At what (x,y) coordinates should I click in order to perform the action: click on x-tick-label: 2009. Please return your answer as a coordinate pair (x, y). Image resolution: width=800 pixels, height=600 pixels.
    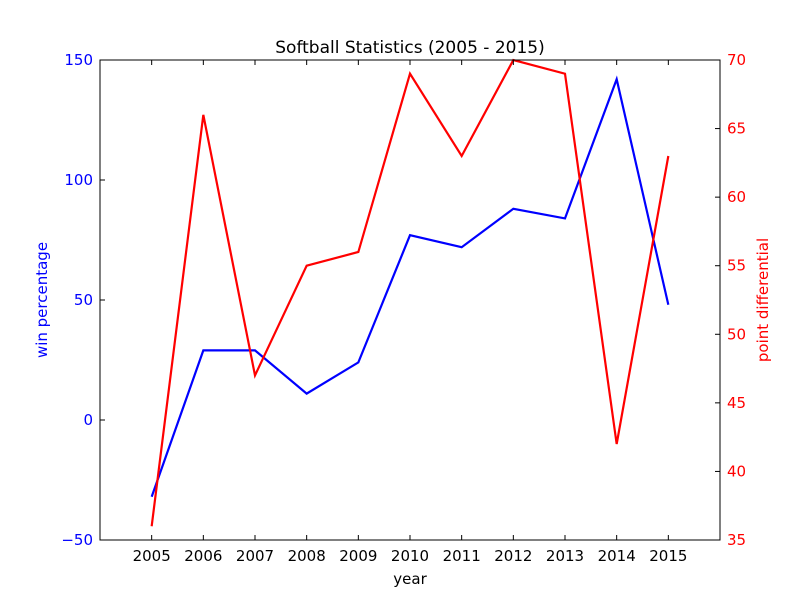
    Looking at the image, I should click on (358, 556).